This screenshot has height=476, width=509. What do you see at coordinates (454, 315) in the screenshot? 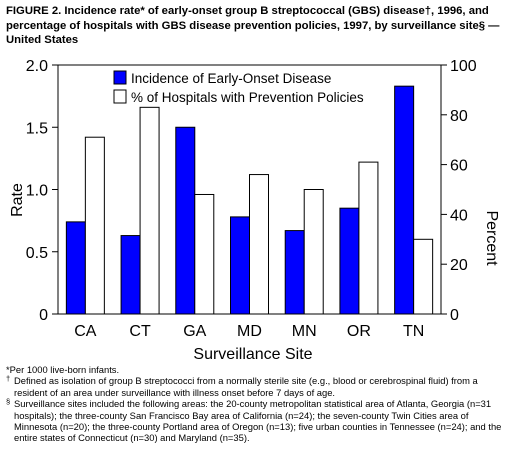
I see `y2-tick-label: 0` at bounding box center [454, 315].